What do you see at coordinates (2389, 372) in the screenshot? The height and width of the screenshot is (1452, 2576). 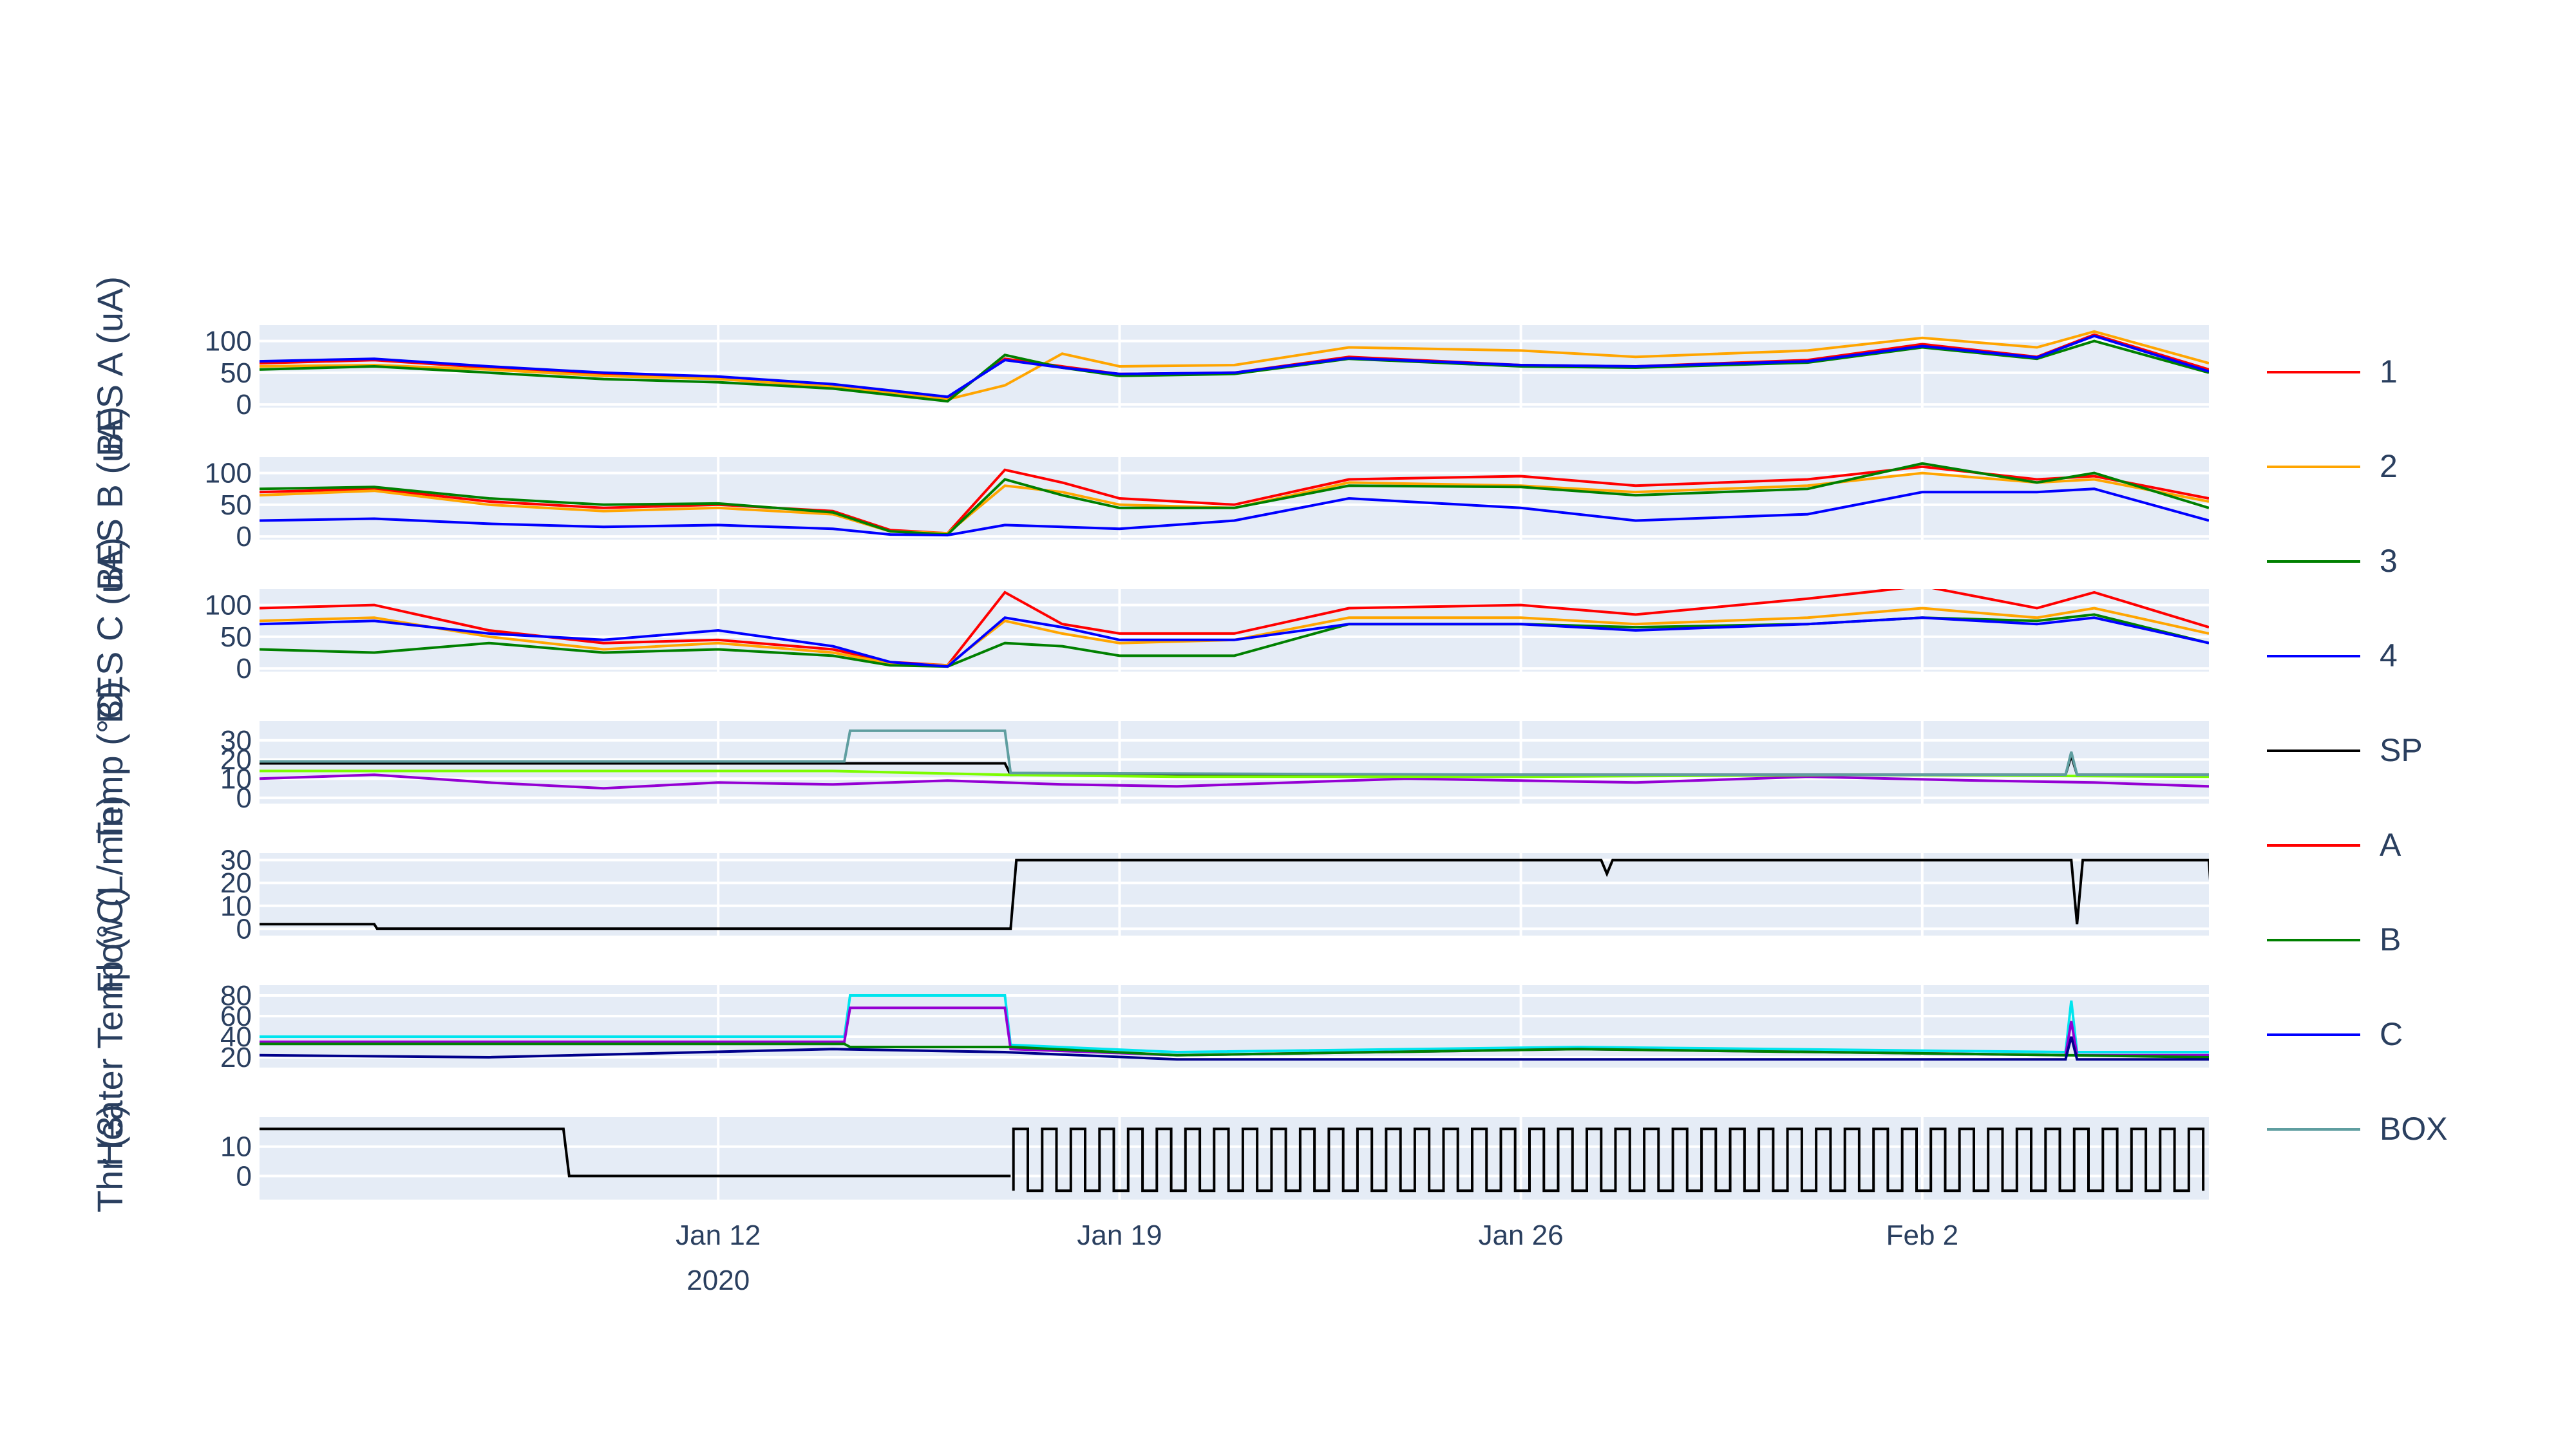 I see `legend-label: 1` at bounding box center [2389, 372].